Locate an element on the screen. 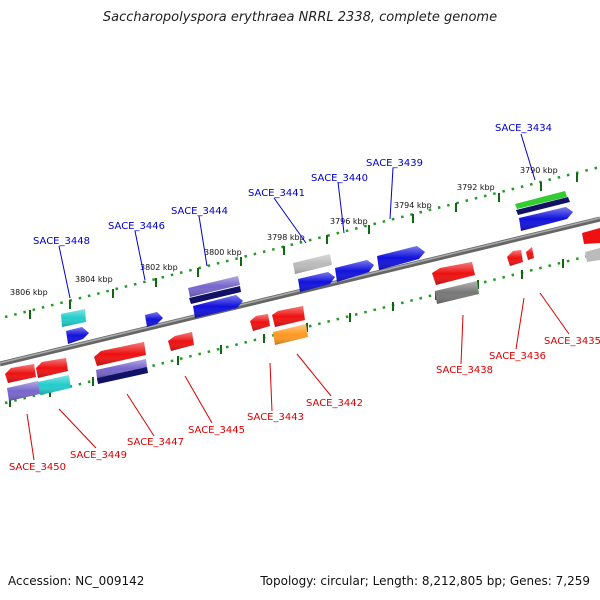  tick-label-3800: 3800 kbp is located at coordinates (223, 252).